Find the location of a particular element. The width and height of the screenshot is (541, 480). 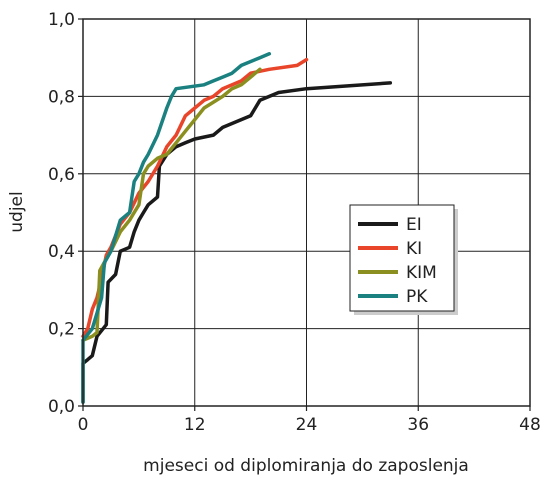

y-tick-label: 0,6 is located at coordinates (61, 175).